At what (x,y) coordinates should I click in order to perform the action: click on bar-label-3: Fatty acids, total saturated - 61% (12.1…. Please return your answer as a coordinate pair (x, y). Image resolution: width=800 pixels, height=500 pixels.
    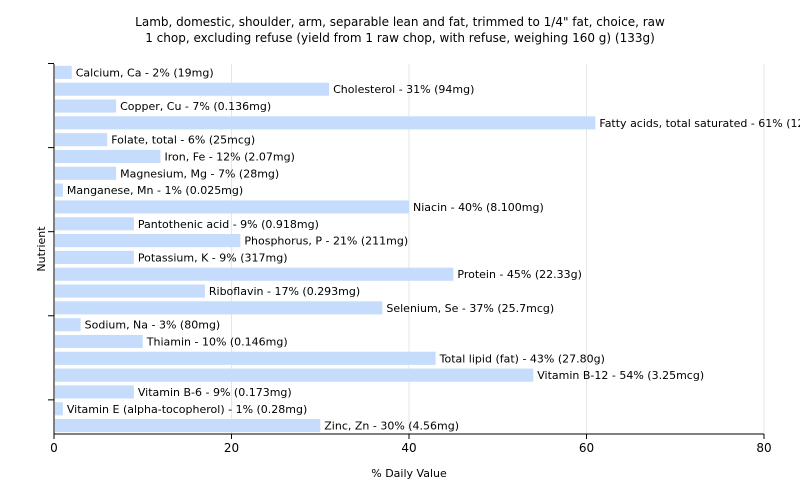
    Looking at the image, I should click on (699, 123).